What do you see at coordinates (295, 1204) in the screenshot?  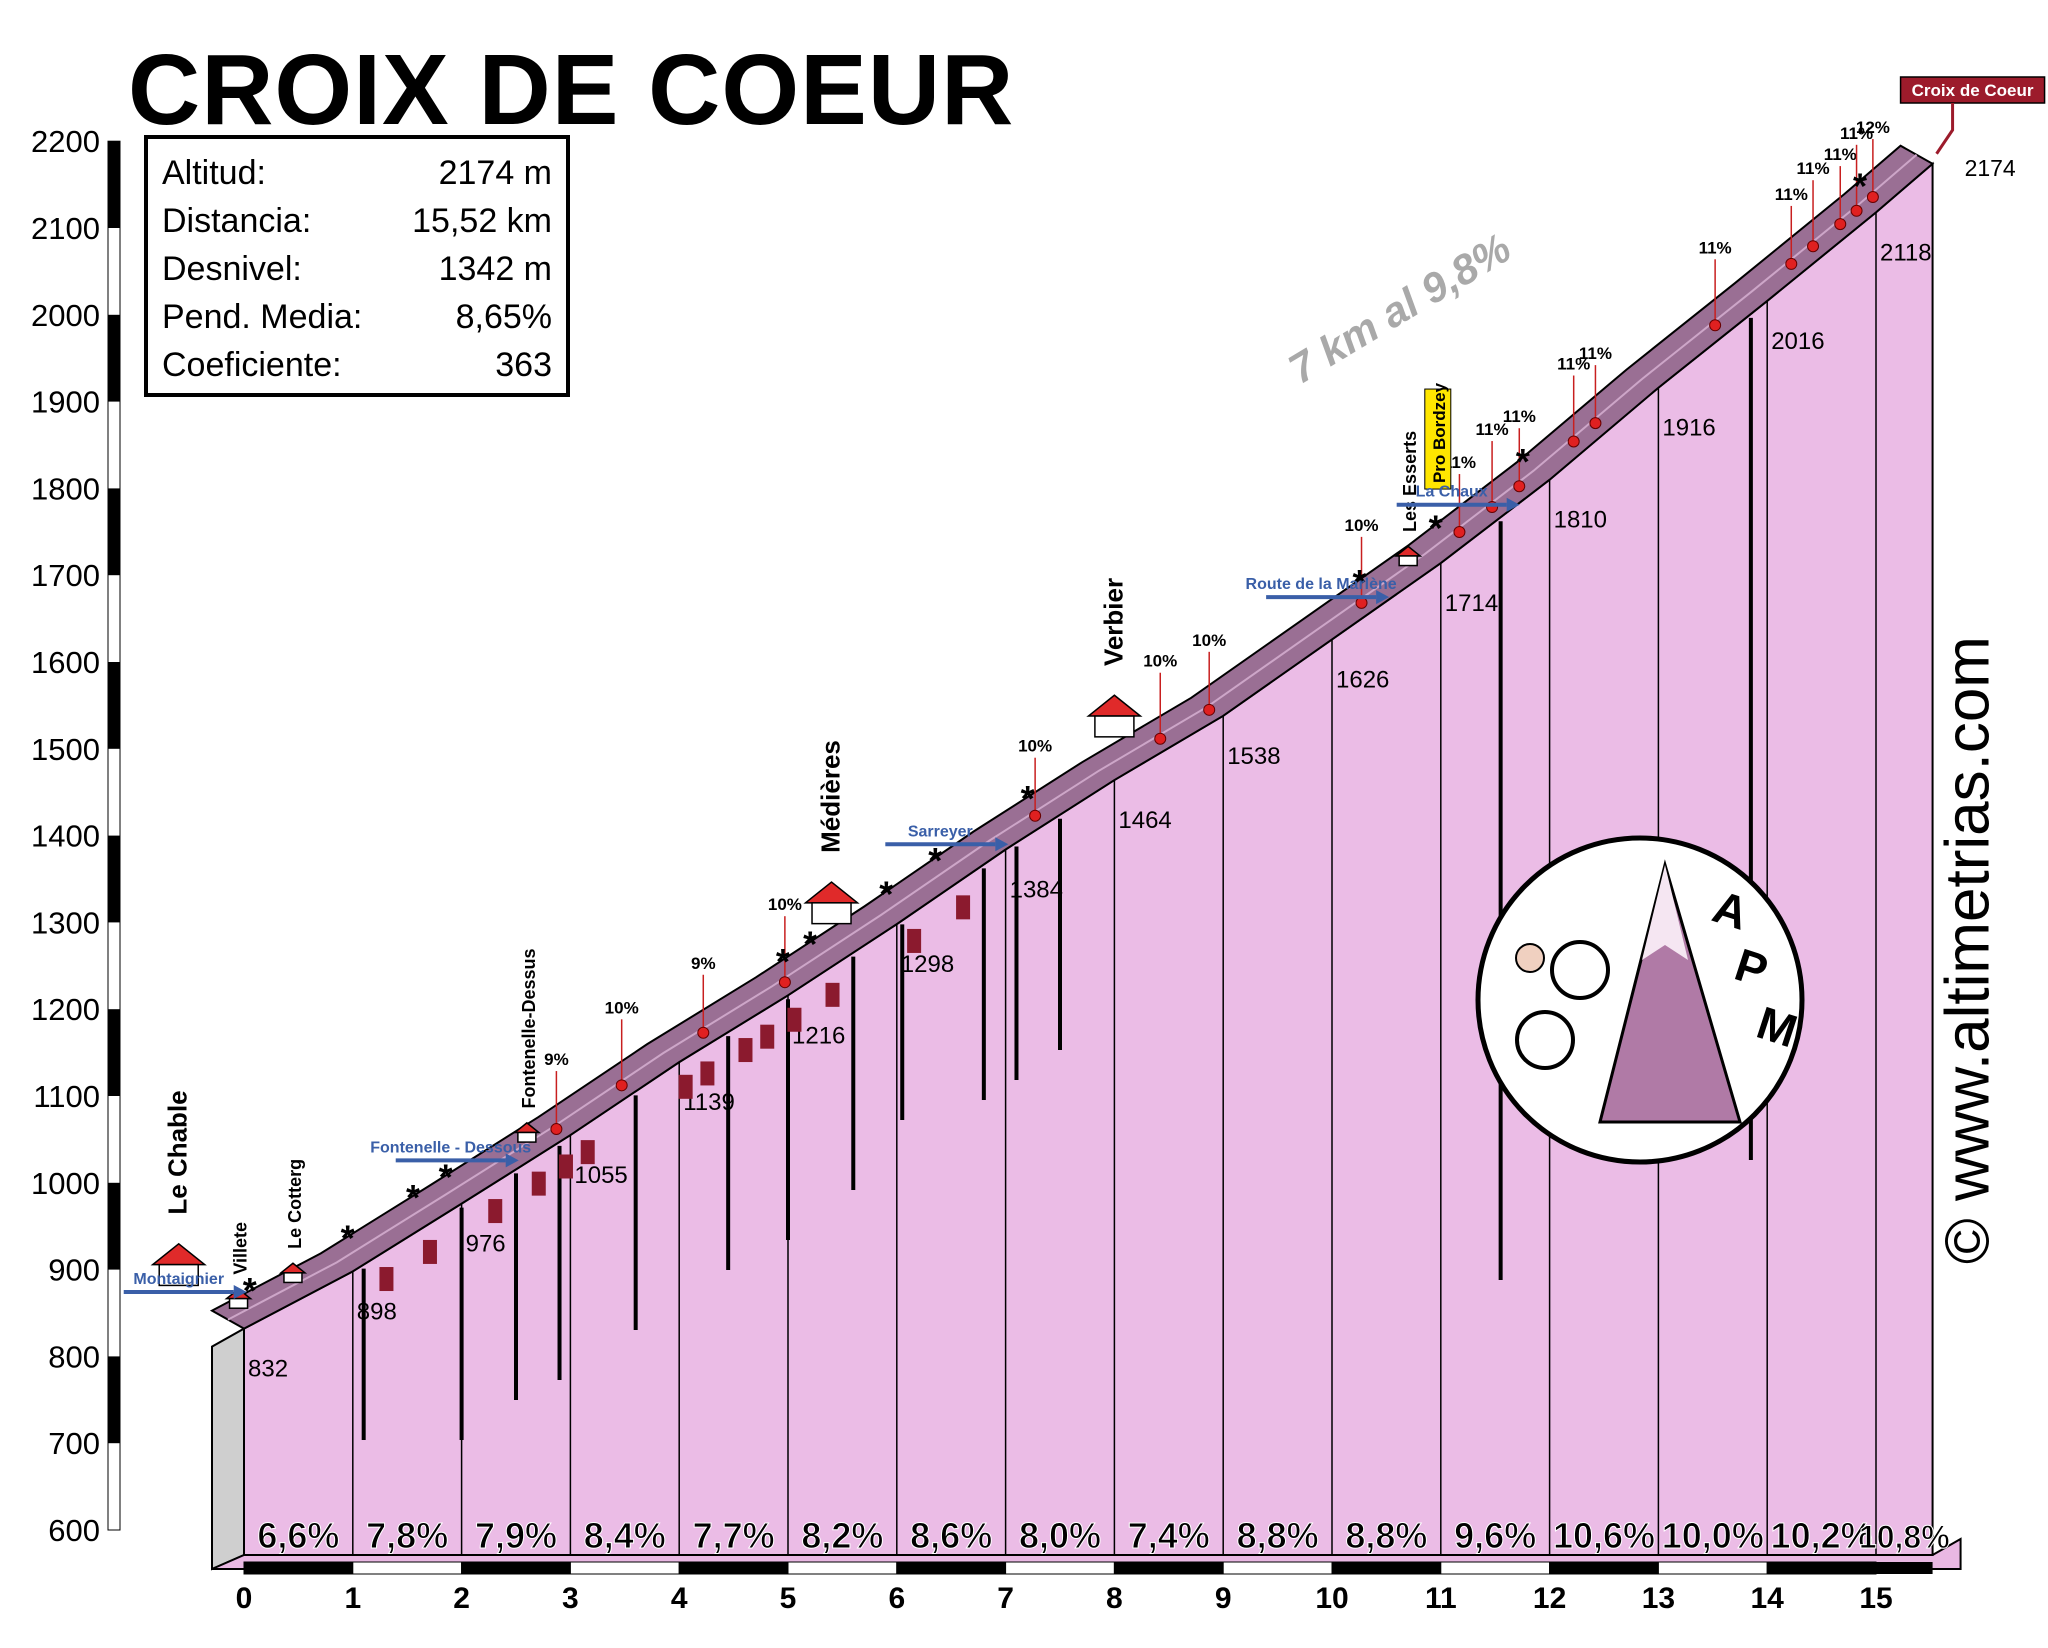 I see `place-label: Le Cotterg` at bounding box center [295, 1204].